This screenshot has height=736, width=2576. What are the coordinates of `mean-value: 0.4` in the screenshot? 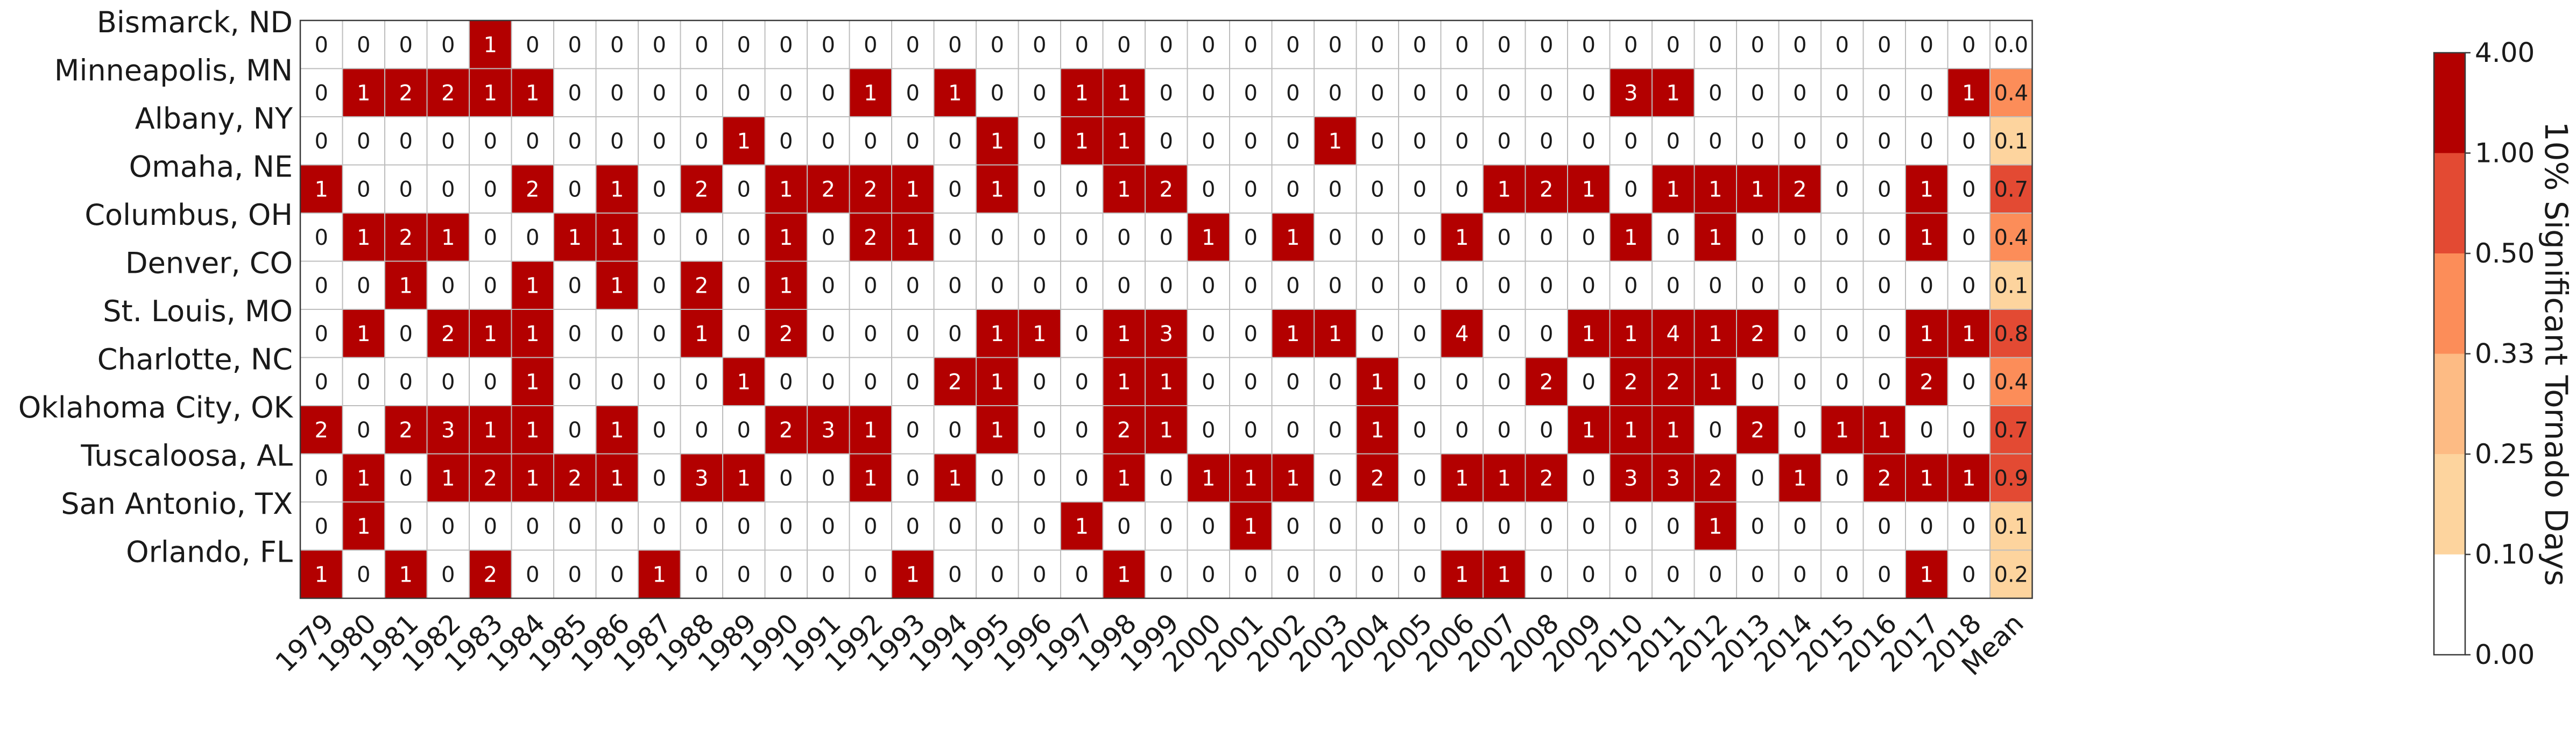 It's located at (2011, 93).